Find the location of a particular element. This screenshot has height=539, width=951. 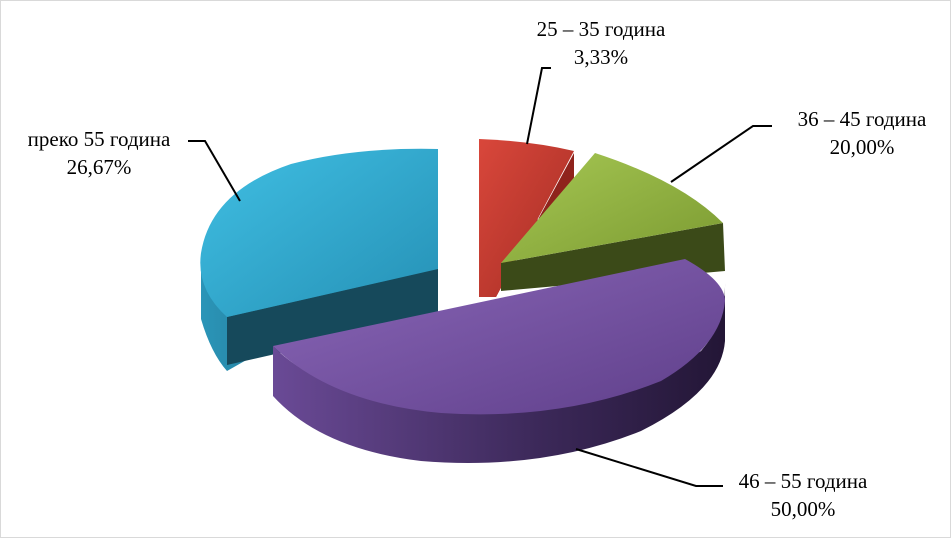

label-over-55: преко 55 година 26,67% is located at coordinates (99, 153).